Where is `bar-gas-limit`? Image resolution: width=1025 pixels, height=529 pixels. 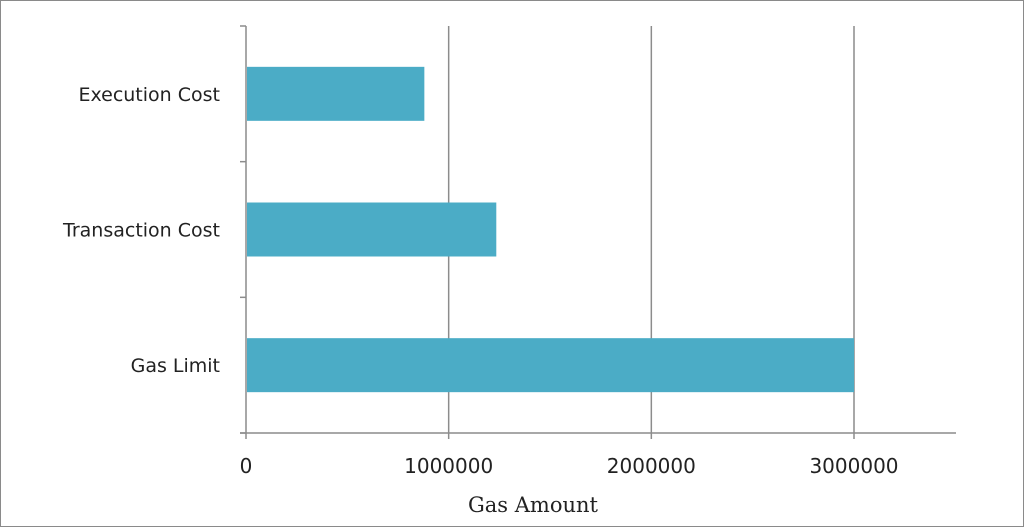 bar-gas-limit is located at coordinates (550, 365).